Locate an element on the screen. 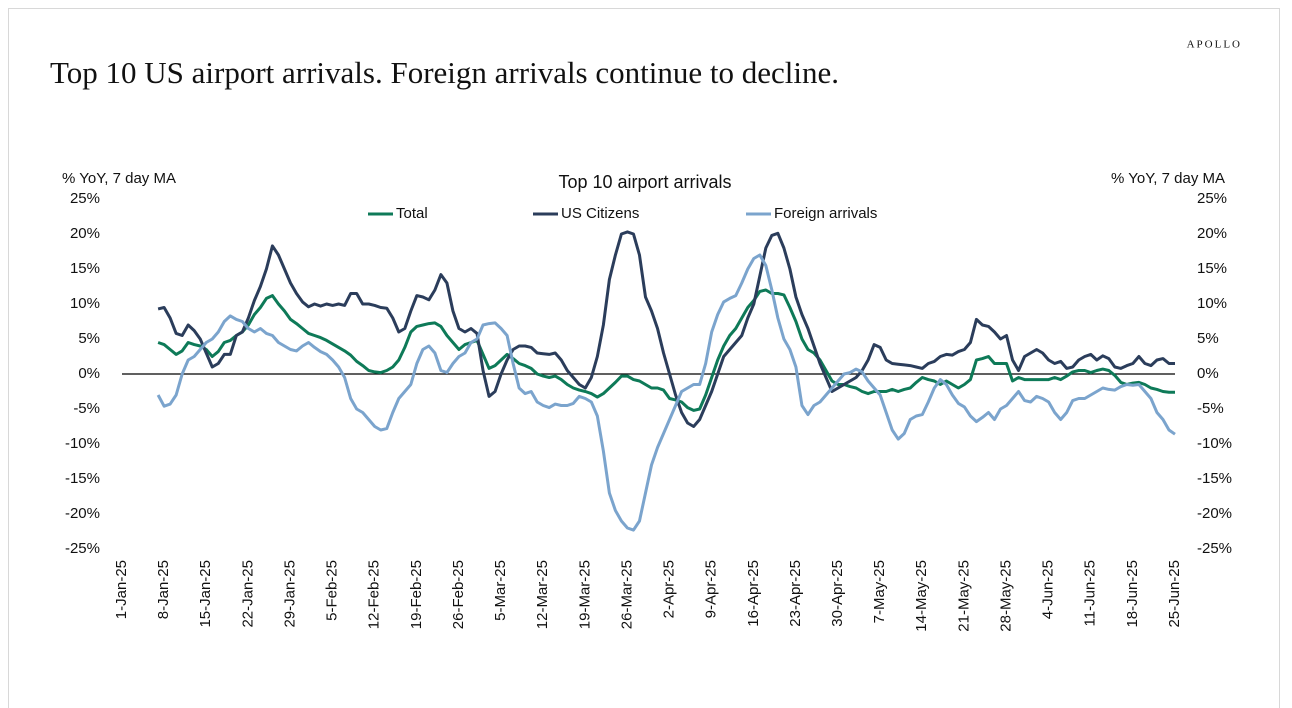 The image size is (1292, 708). y2-tick-label: 10% is located at coordinates (1212, 303).